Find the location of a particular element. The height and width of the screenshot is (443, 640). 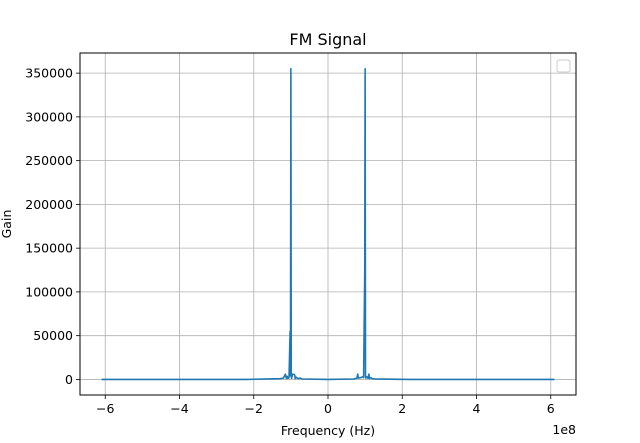

x-tick-label: 0 is located at coordinates (328, 408).